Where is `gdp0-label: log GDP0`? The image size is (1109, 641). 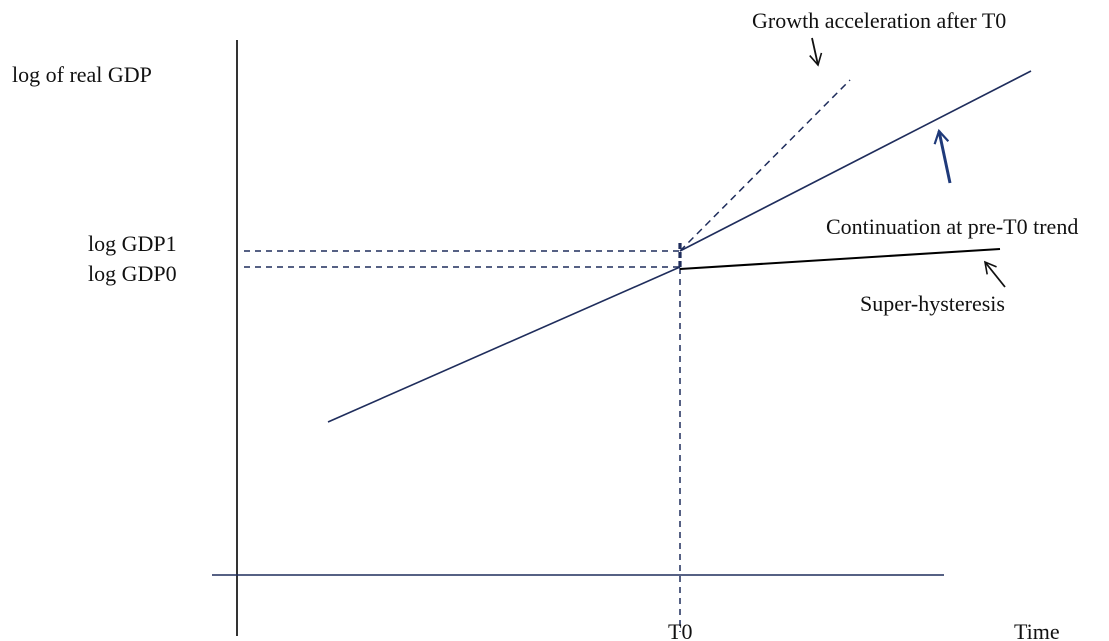 gdp0-label: log GDP0 is located at coordinates (132, 273).